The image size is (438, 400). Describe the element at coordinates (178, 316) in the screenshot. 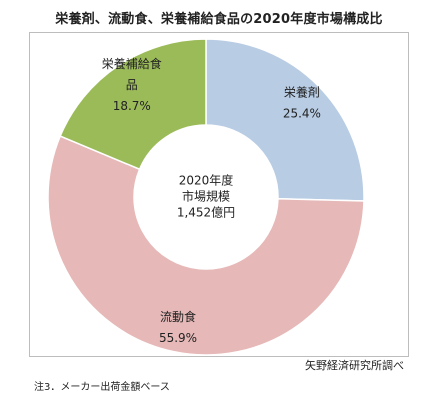

I see `slice-2-category-label: 流動食` at that location.